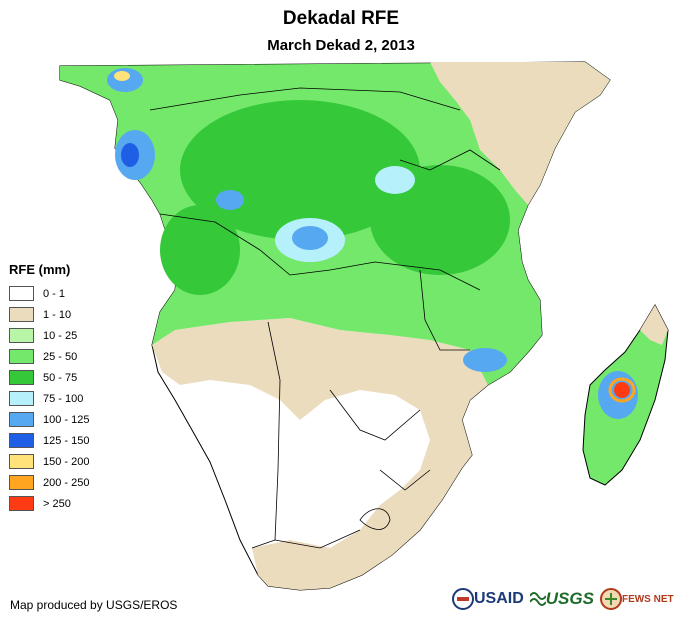 Image resolution: width=682 pixels, height=624 pixels. What do you see at coordinates (66, 440) in the screenshot?
I see `legend-label: 125 - 150` at bounding box center [66, 440].